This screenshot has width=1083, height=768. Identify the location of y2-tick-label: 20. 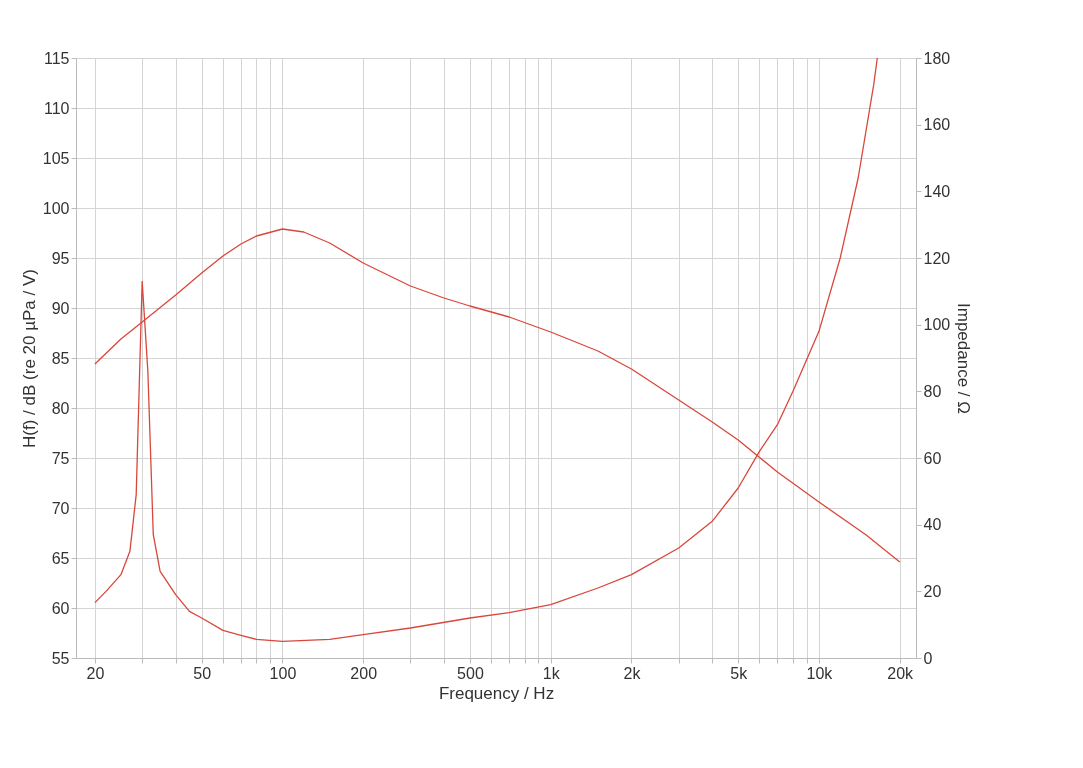
(932, 591).